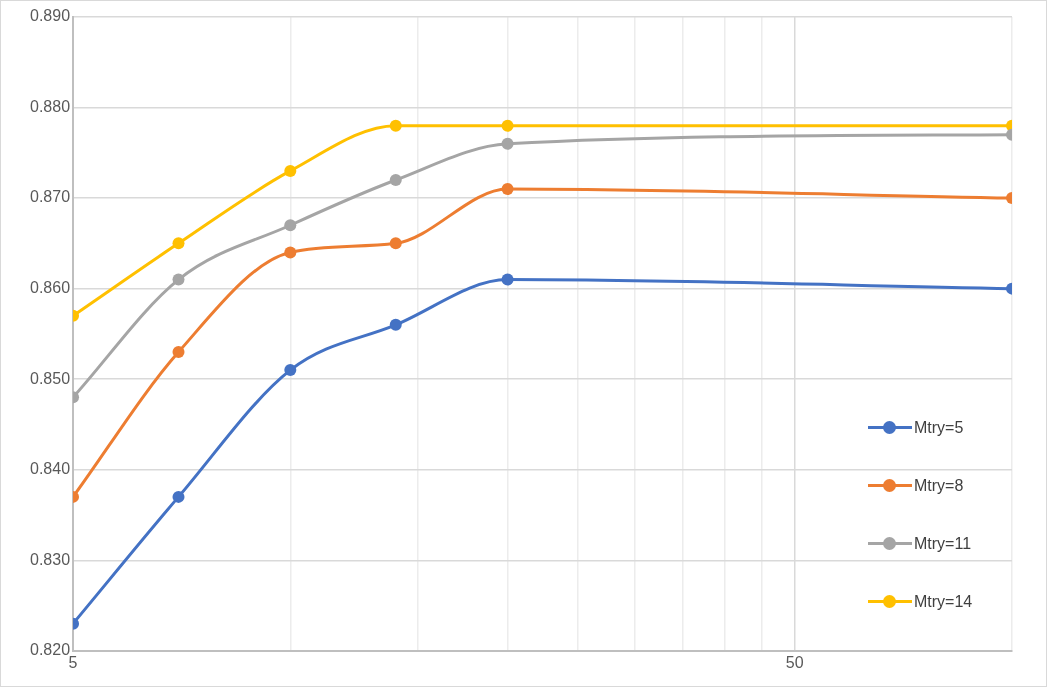 Image resolution: width=1047 pixels, height=687 pixels. I want to click on x-tick-label: 50, so click(794, 662).